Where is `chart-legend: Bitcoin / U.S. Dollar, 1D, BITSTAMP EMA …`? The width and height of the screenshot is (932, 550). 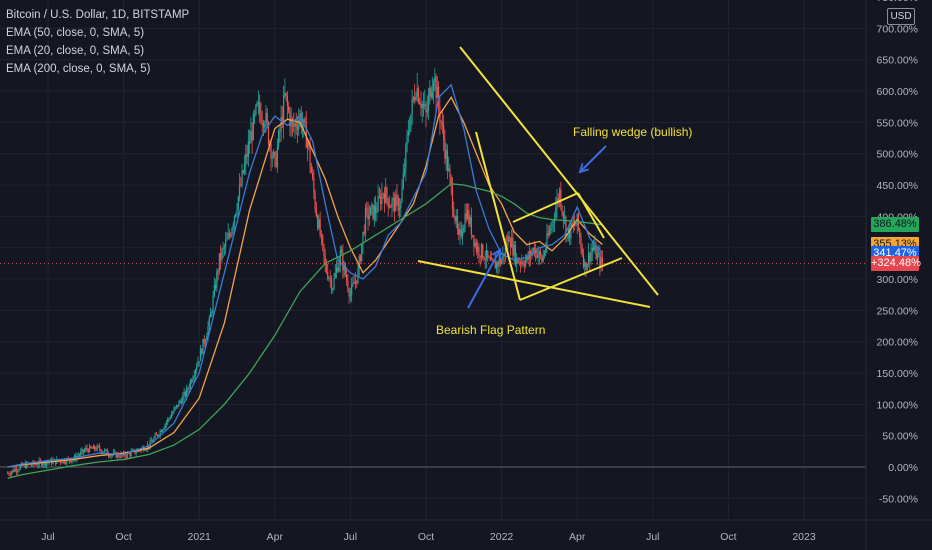 chart-legend: Bitcoin / U.S. Dollar, 1D, BITSTAMP EMA … is located at coordinates (97, 42).